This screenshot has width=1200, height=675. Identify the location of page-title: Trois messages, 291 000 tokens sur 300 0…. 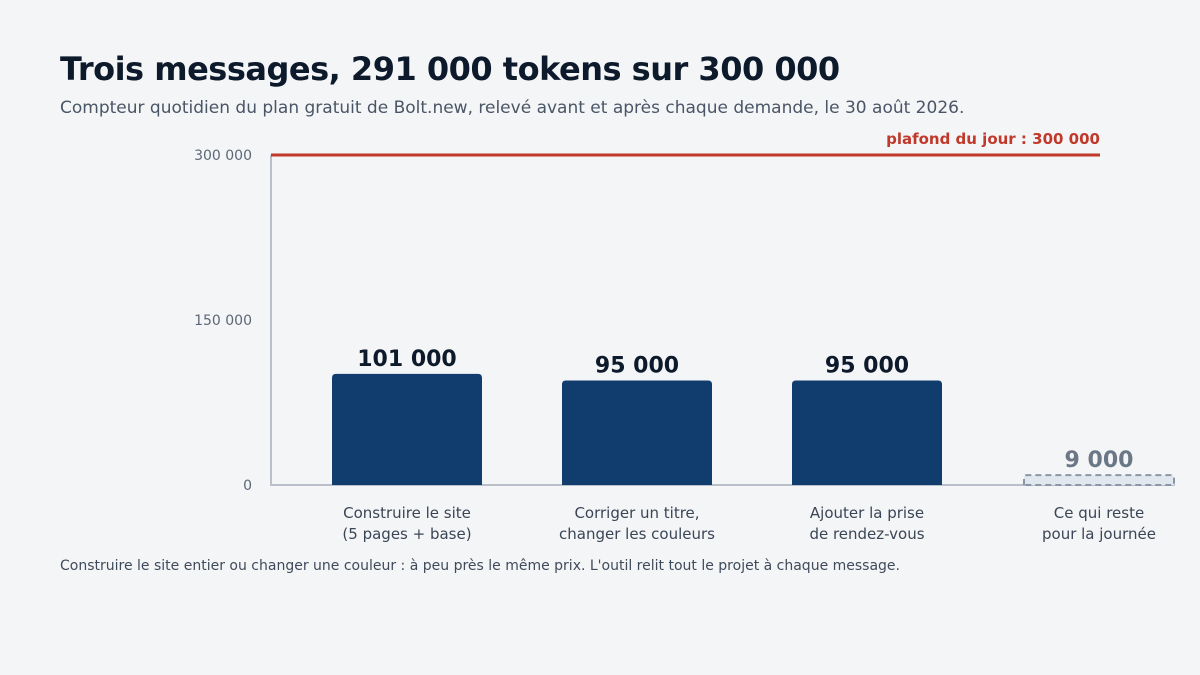
(450, 69).